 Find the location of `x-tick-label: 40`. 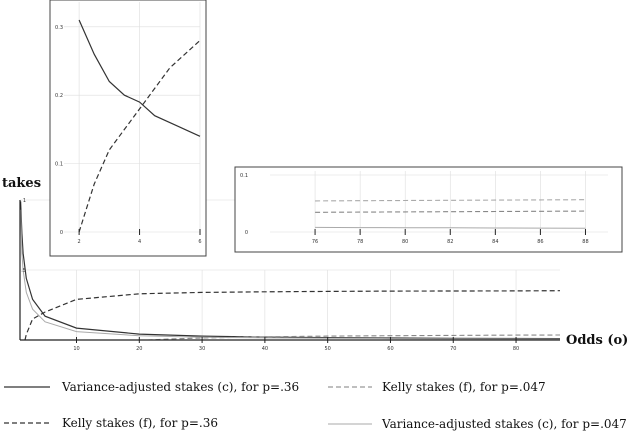

x-tick-label: 40 is located at coordinates (265, 349).